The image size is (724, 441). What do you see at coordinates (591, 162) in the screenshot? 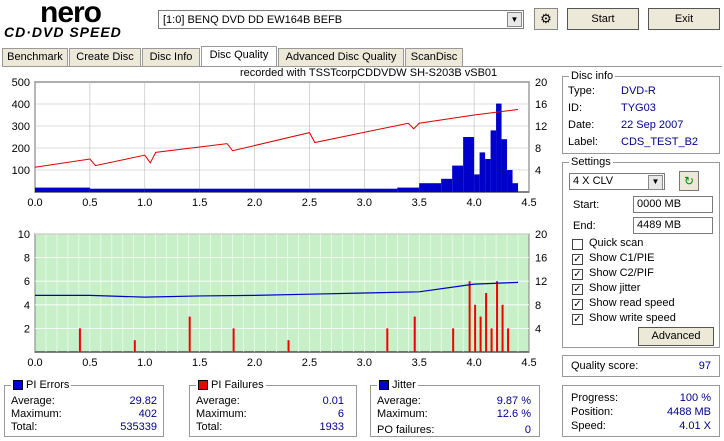
I see `settings-title: Settings` at bounding box center [591, 162].